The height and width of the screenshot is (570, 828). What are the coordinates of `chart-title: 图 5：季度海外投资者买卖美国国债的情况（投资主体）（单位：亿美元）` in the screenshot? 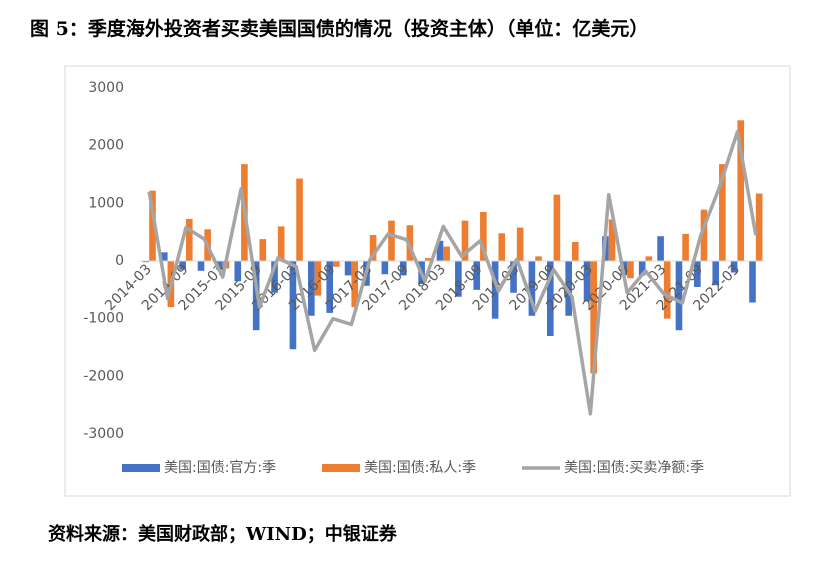 It's located at (339, 28).